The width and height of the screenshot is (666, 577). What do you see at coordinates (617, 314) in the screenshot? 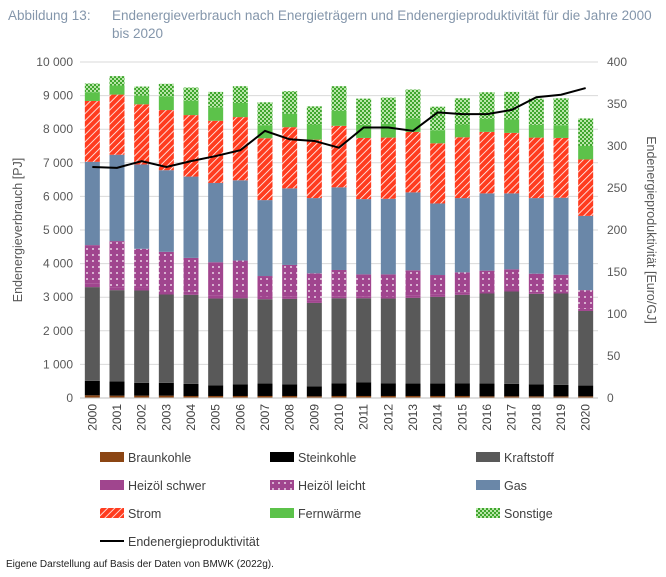
I see `y2-tick-label: 100` at bounding box center [617, 314].